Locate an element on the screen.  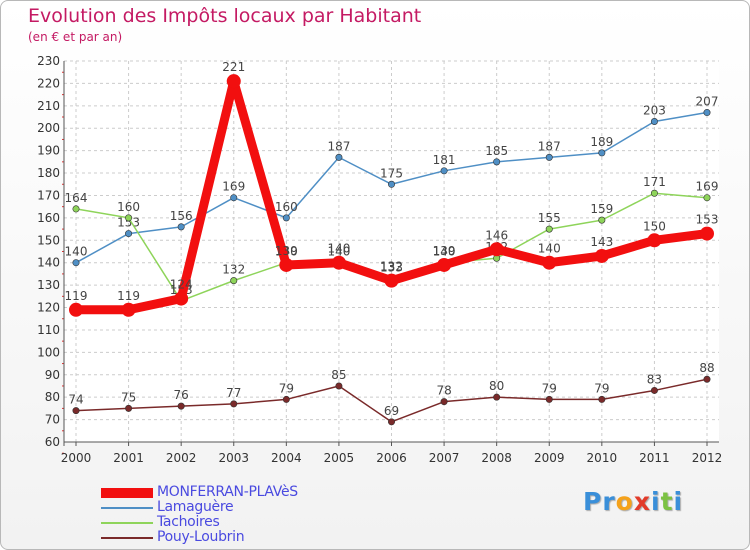
data-label-pouy-loubrin: 69 is located at coordinates (391, 411).